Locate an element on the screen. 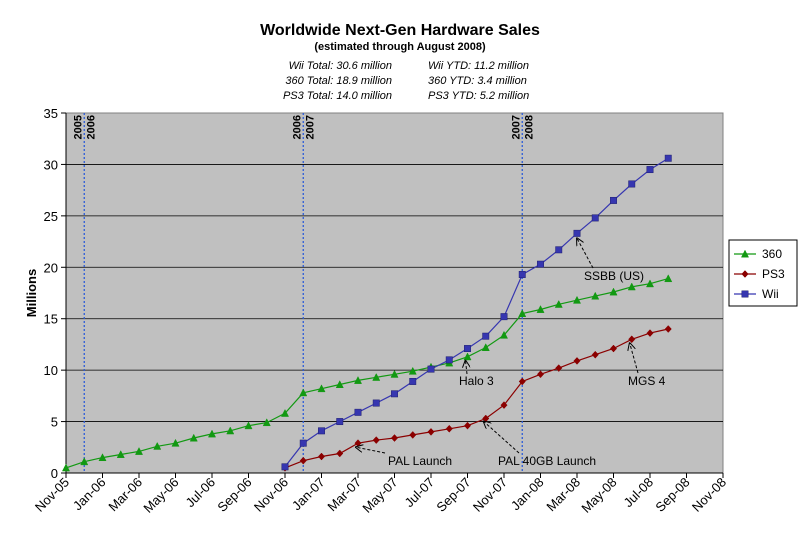  x-tick-label: Mar-08 is located at coordinates (563, 495).